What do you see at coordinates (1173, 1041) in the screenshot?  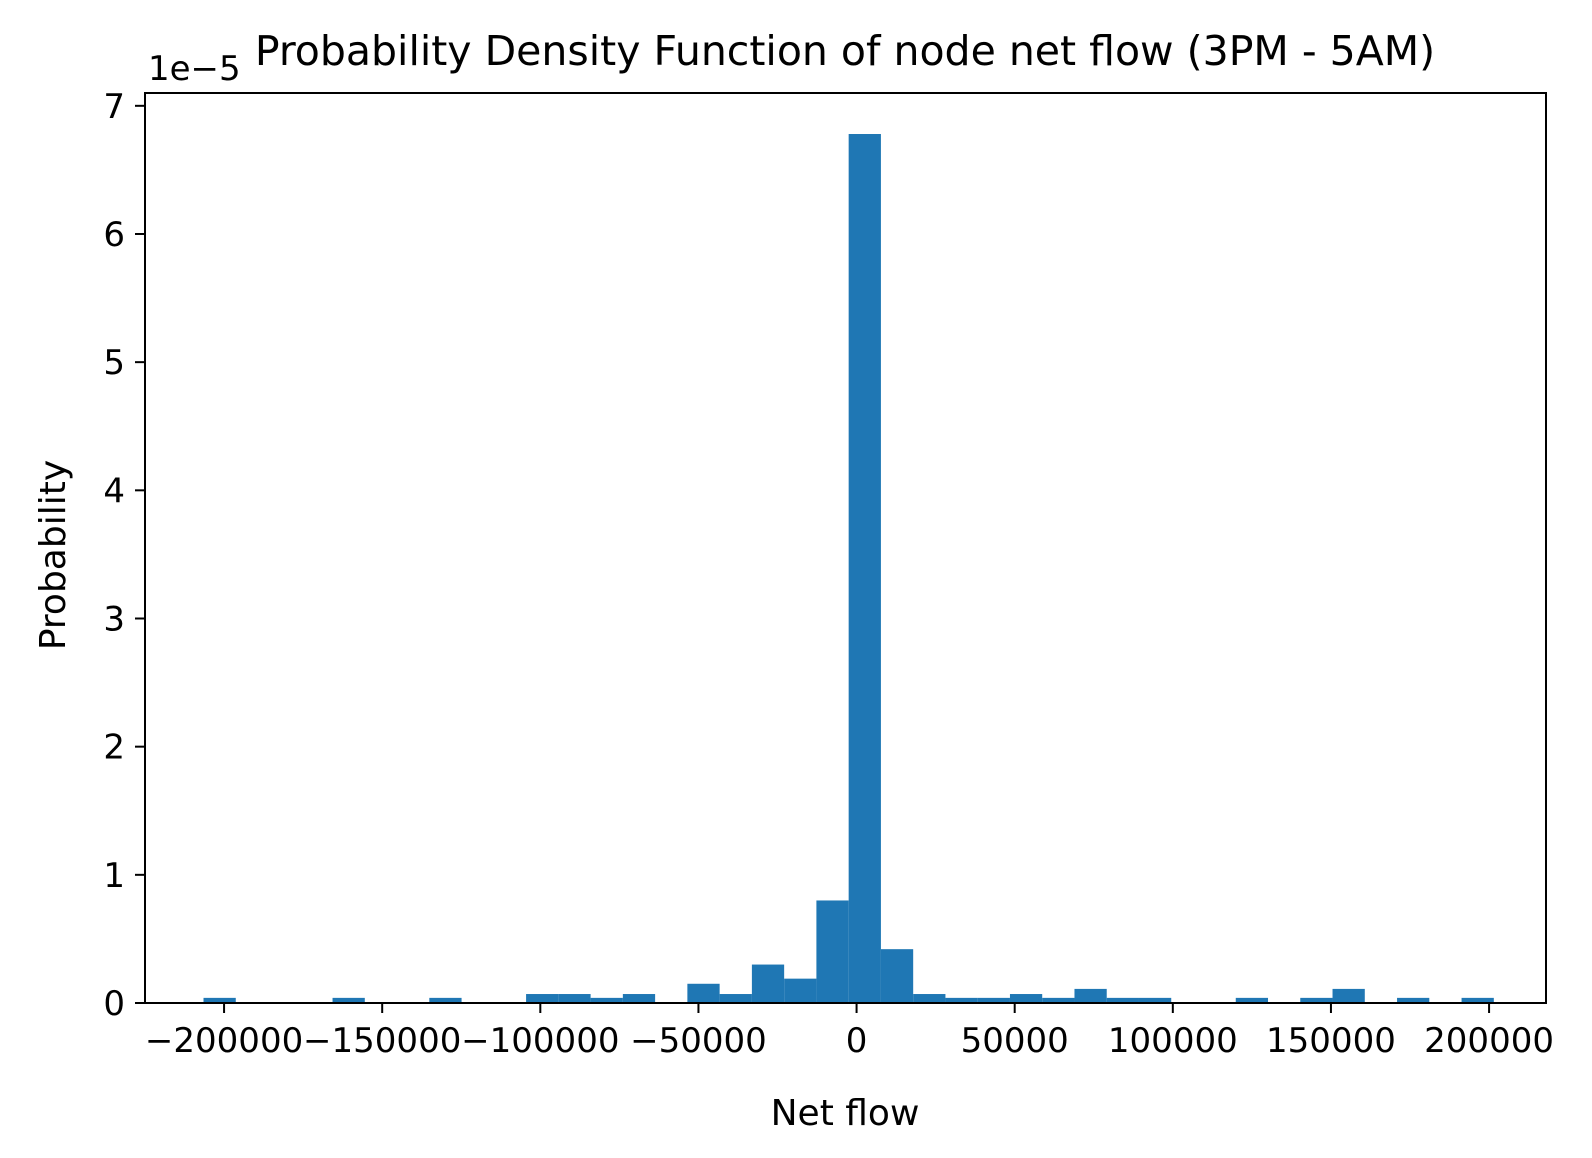 I see `x-tick-label: 100000` at bounding box center [1173, 1041].